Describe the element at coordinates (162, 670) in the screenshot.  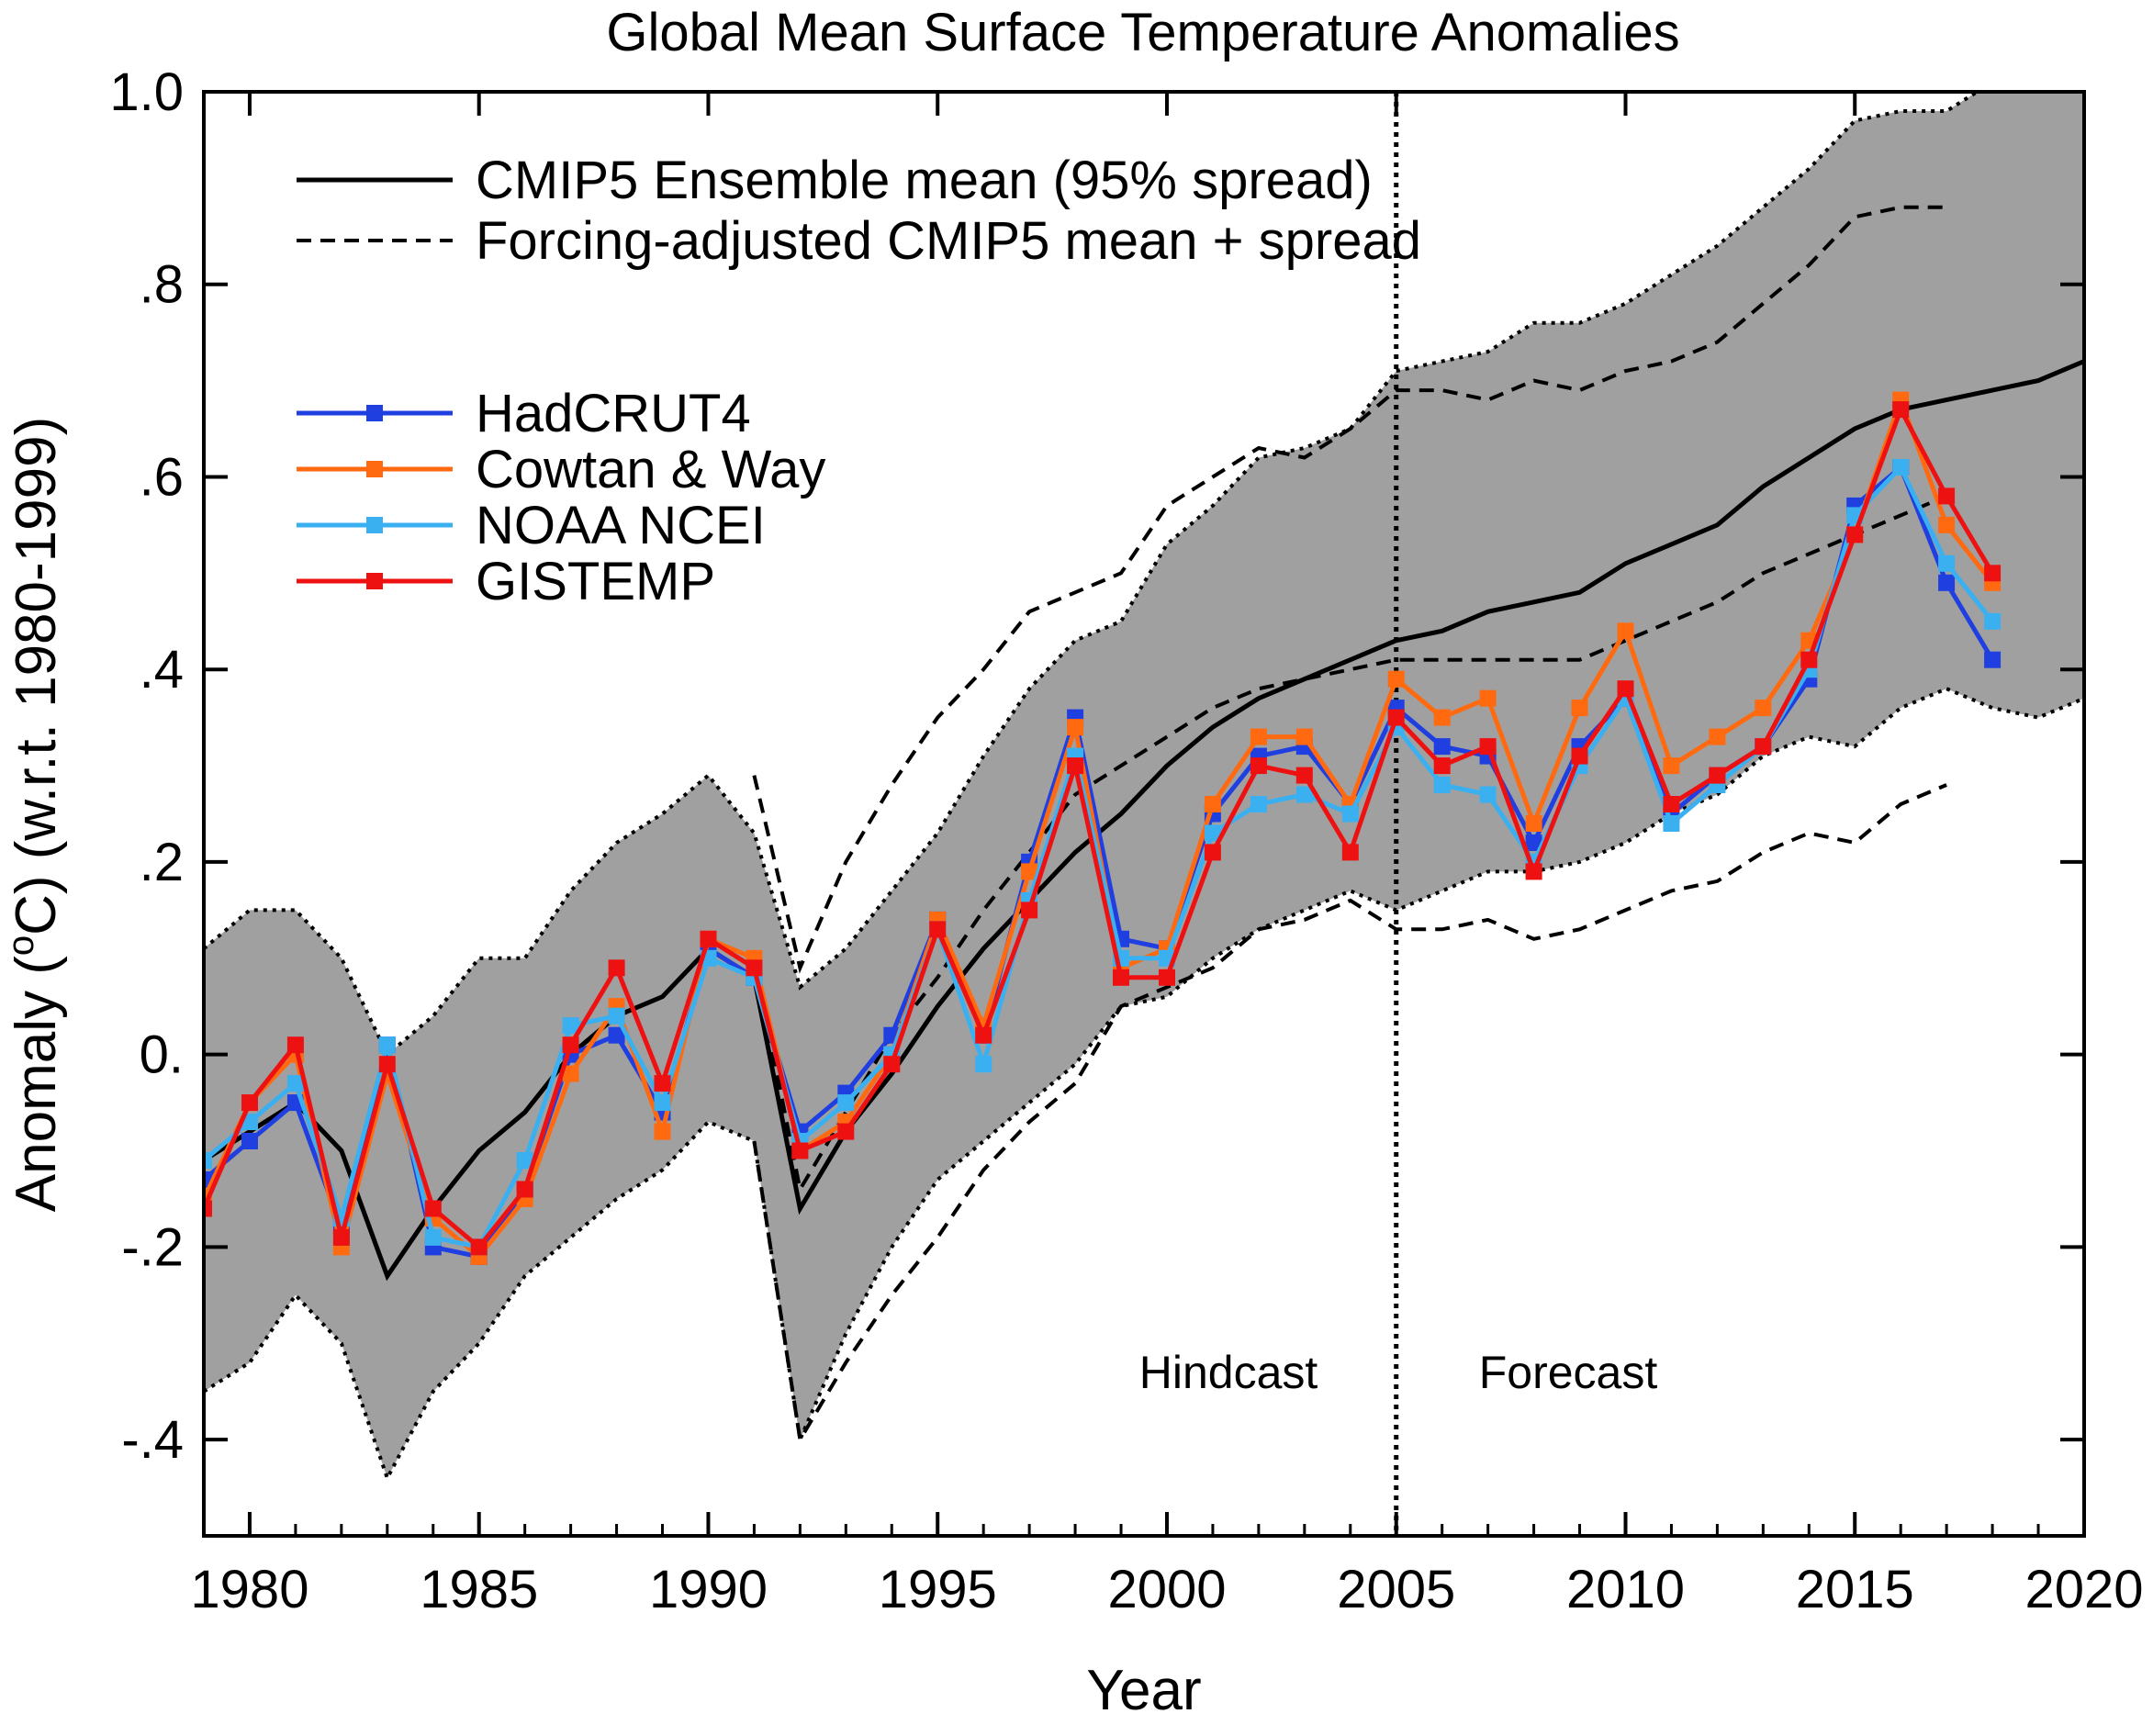
I see `y-tick-label: .4` at that location.